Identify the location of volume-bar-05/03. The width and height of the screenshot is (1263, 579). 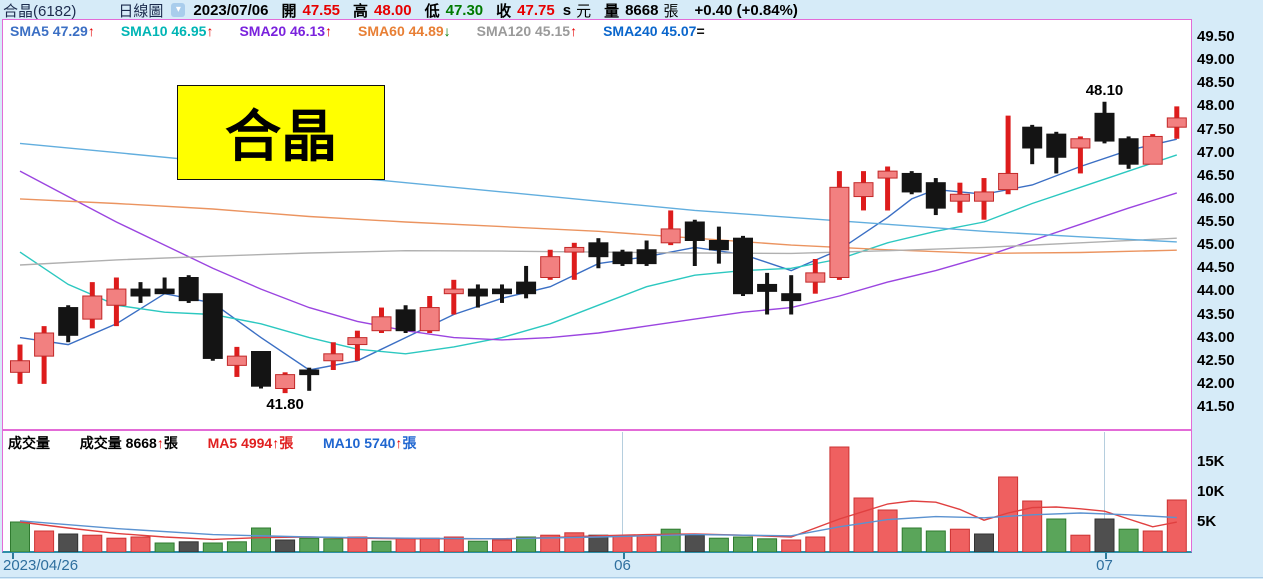
(116, 544).